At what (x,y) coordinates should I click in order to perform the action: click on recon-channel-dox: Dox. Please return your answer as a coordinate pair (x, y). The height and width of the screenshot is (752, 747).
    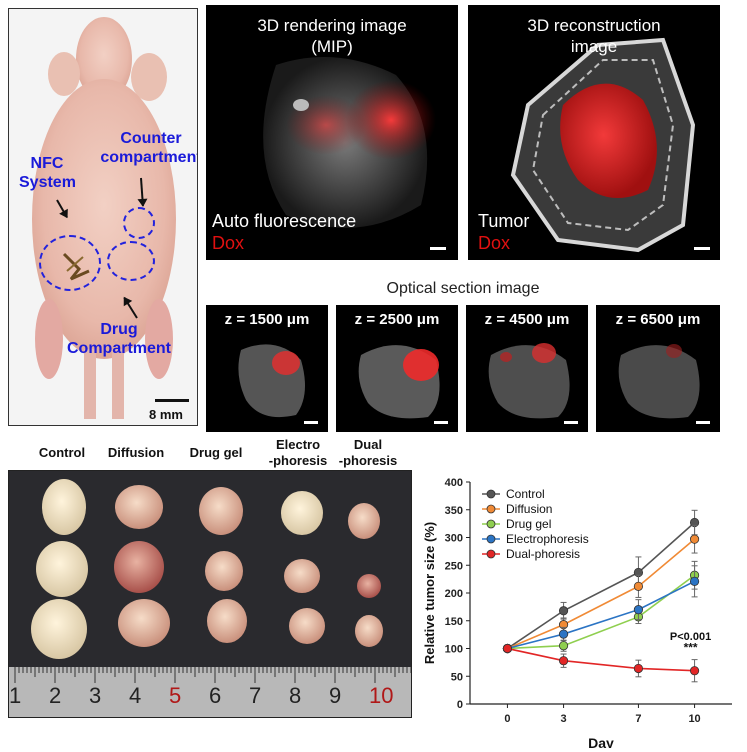
    Looking at the image, I should click on (494, 243).